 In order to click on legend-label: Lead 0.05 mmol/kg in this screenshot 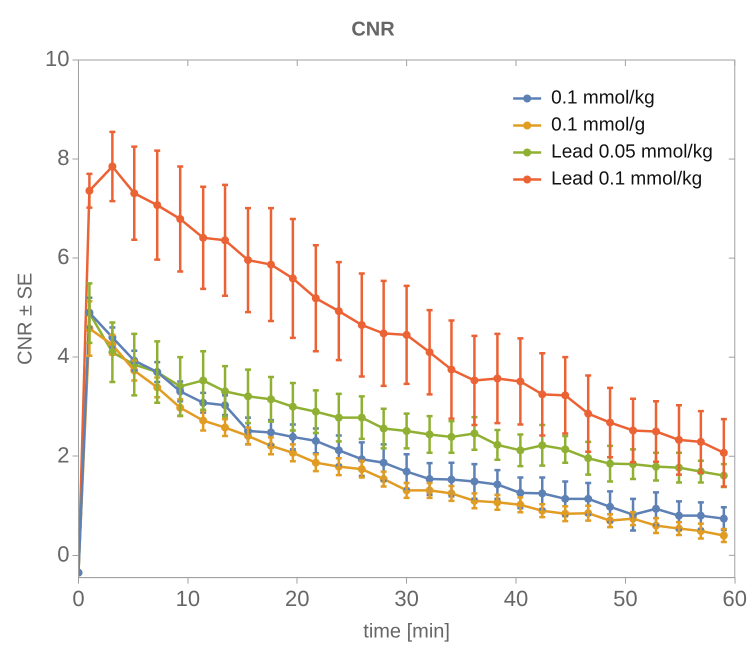, I will do `click(632, 152)`.